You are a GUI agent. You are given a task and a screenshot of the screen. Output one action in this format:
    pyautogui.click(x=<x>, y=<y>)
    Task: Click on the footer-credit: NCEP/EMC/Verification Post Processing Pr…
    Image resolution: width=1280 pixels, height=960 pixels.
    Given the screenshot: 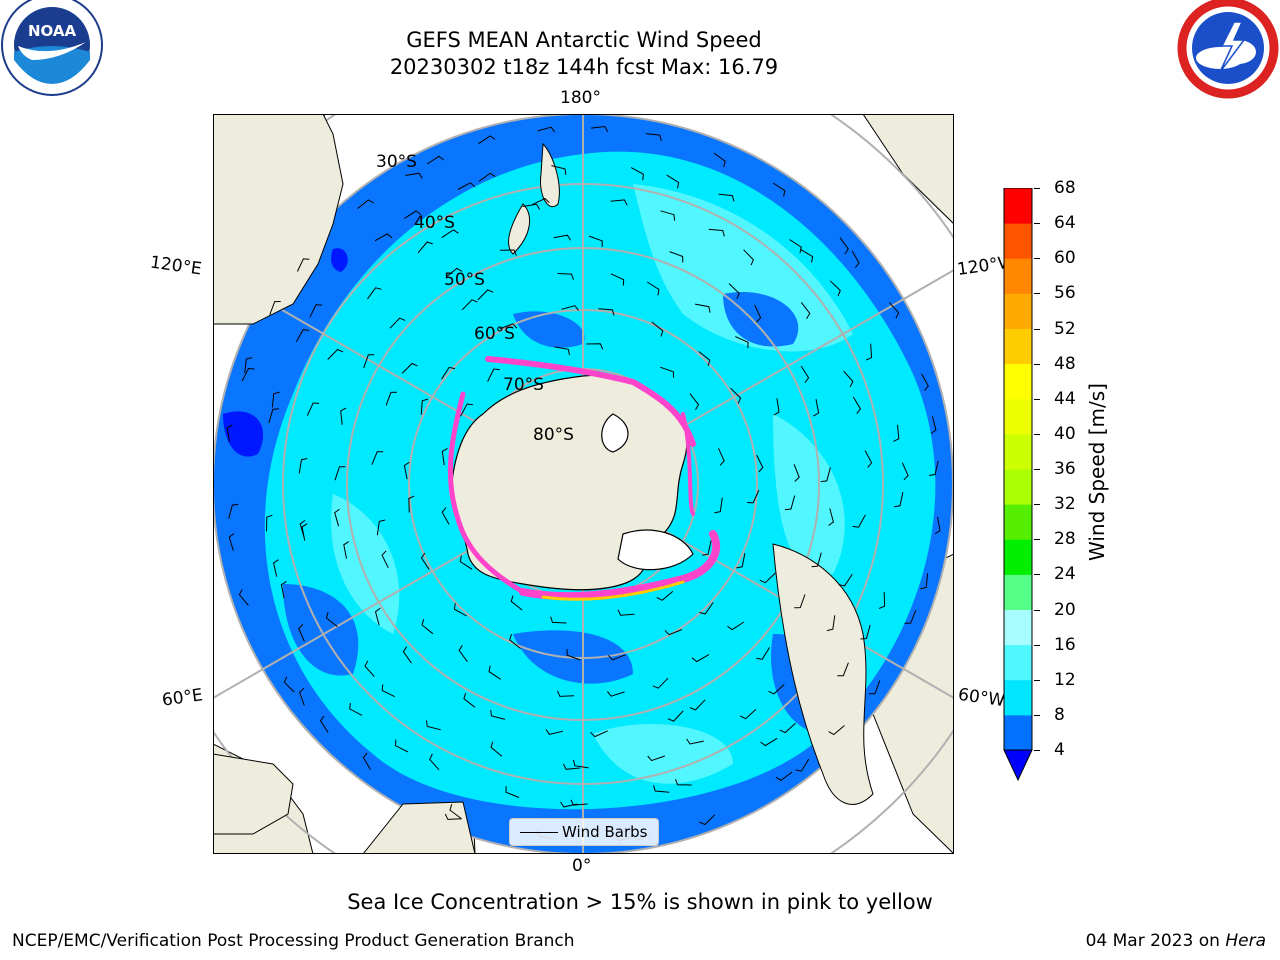 What is the action you would take?
    pyautogui.click(x=293, y=941)
    